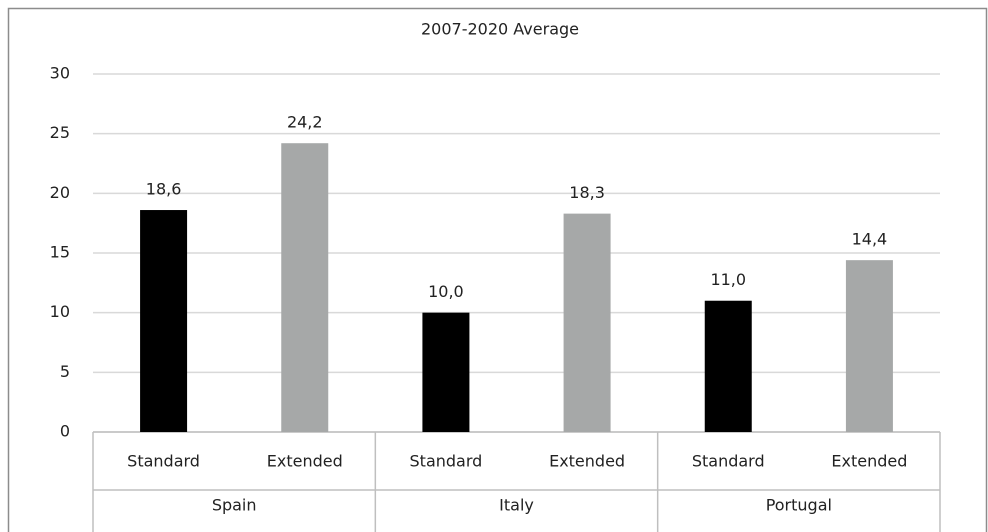 The image size is (988, 532). I want to click on value-label: 14,4, so click(870, 239).